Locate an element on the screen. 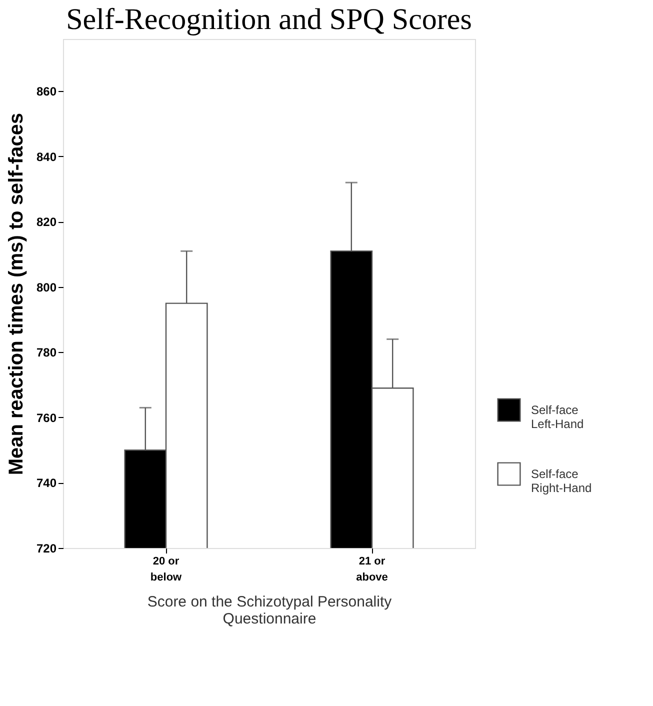 Image resolution: width=653 pixels, height=706 pixels. y-tick-label: 840 is located at coordinates (46, 157).